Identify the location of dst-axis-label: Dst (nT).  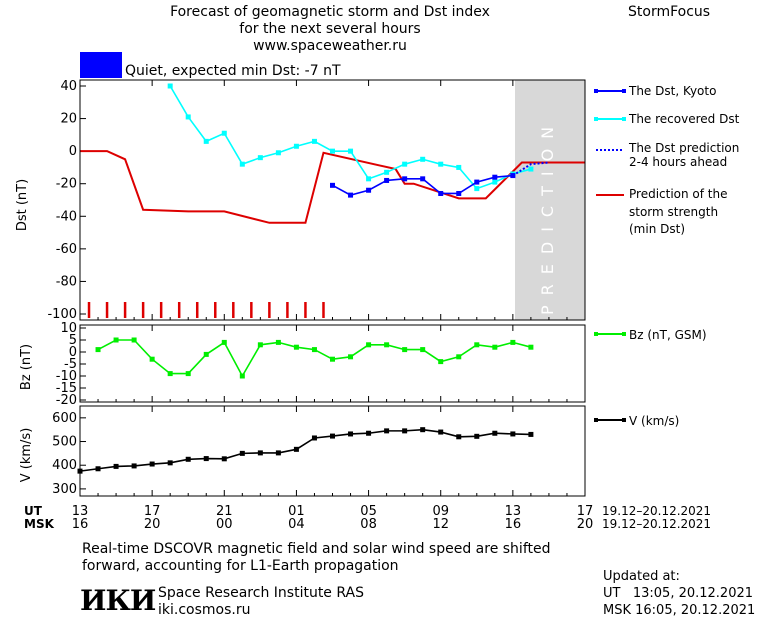
(22, 205).